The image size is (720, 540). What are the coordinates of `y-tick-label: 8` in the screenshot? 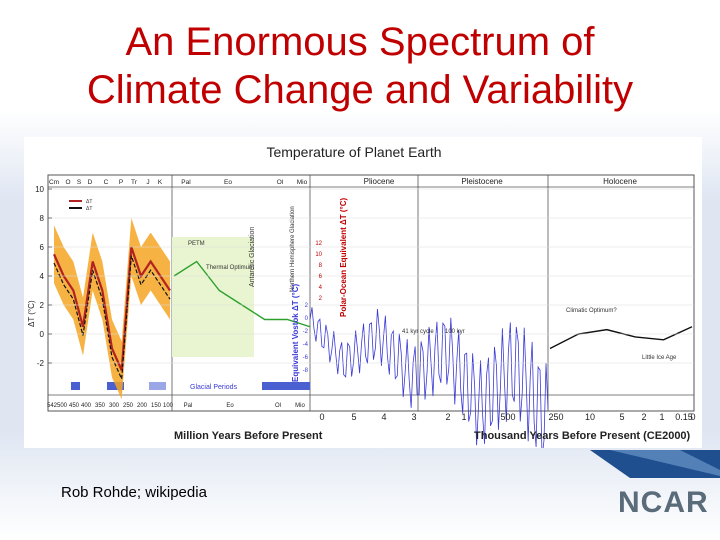 It's located at (42, 218).